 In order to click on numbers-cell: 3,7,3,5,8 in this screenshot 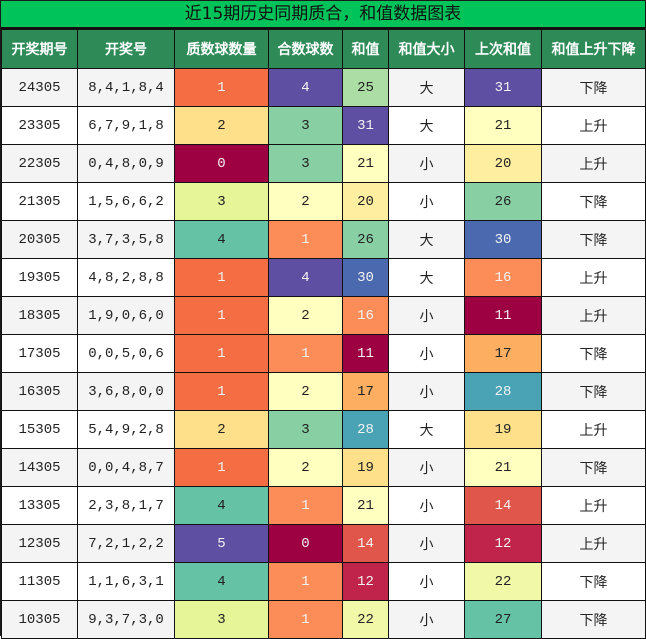, I will do `click(126, 239)`.